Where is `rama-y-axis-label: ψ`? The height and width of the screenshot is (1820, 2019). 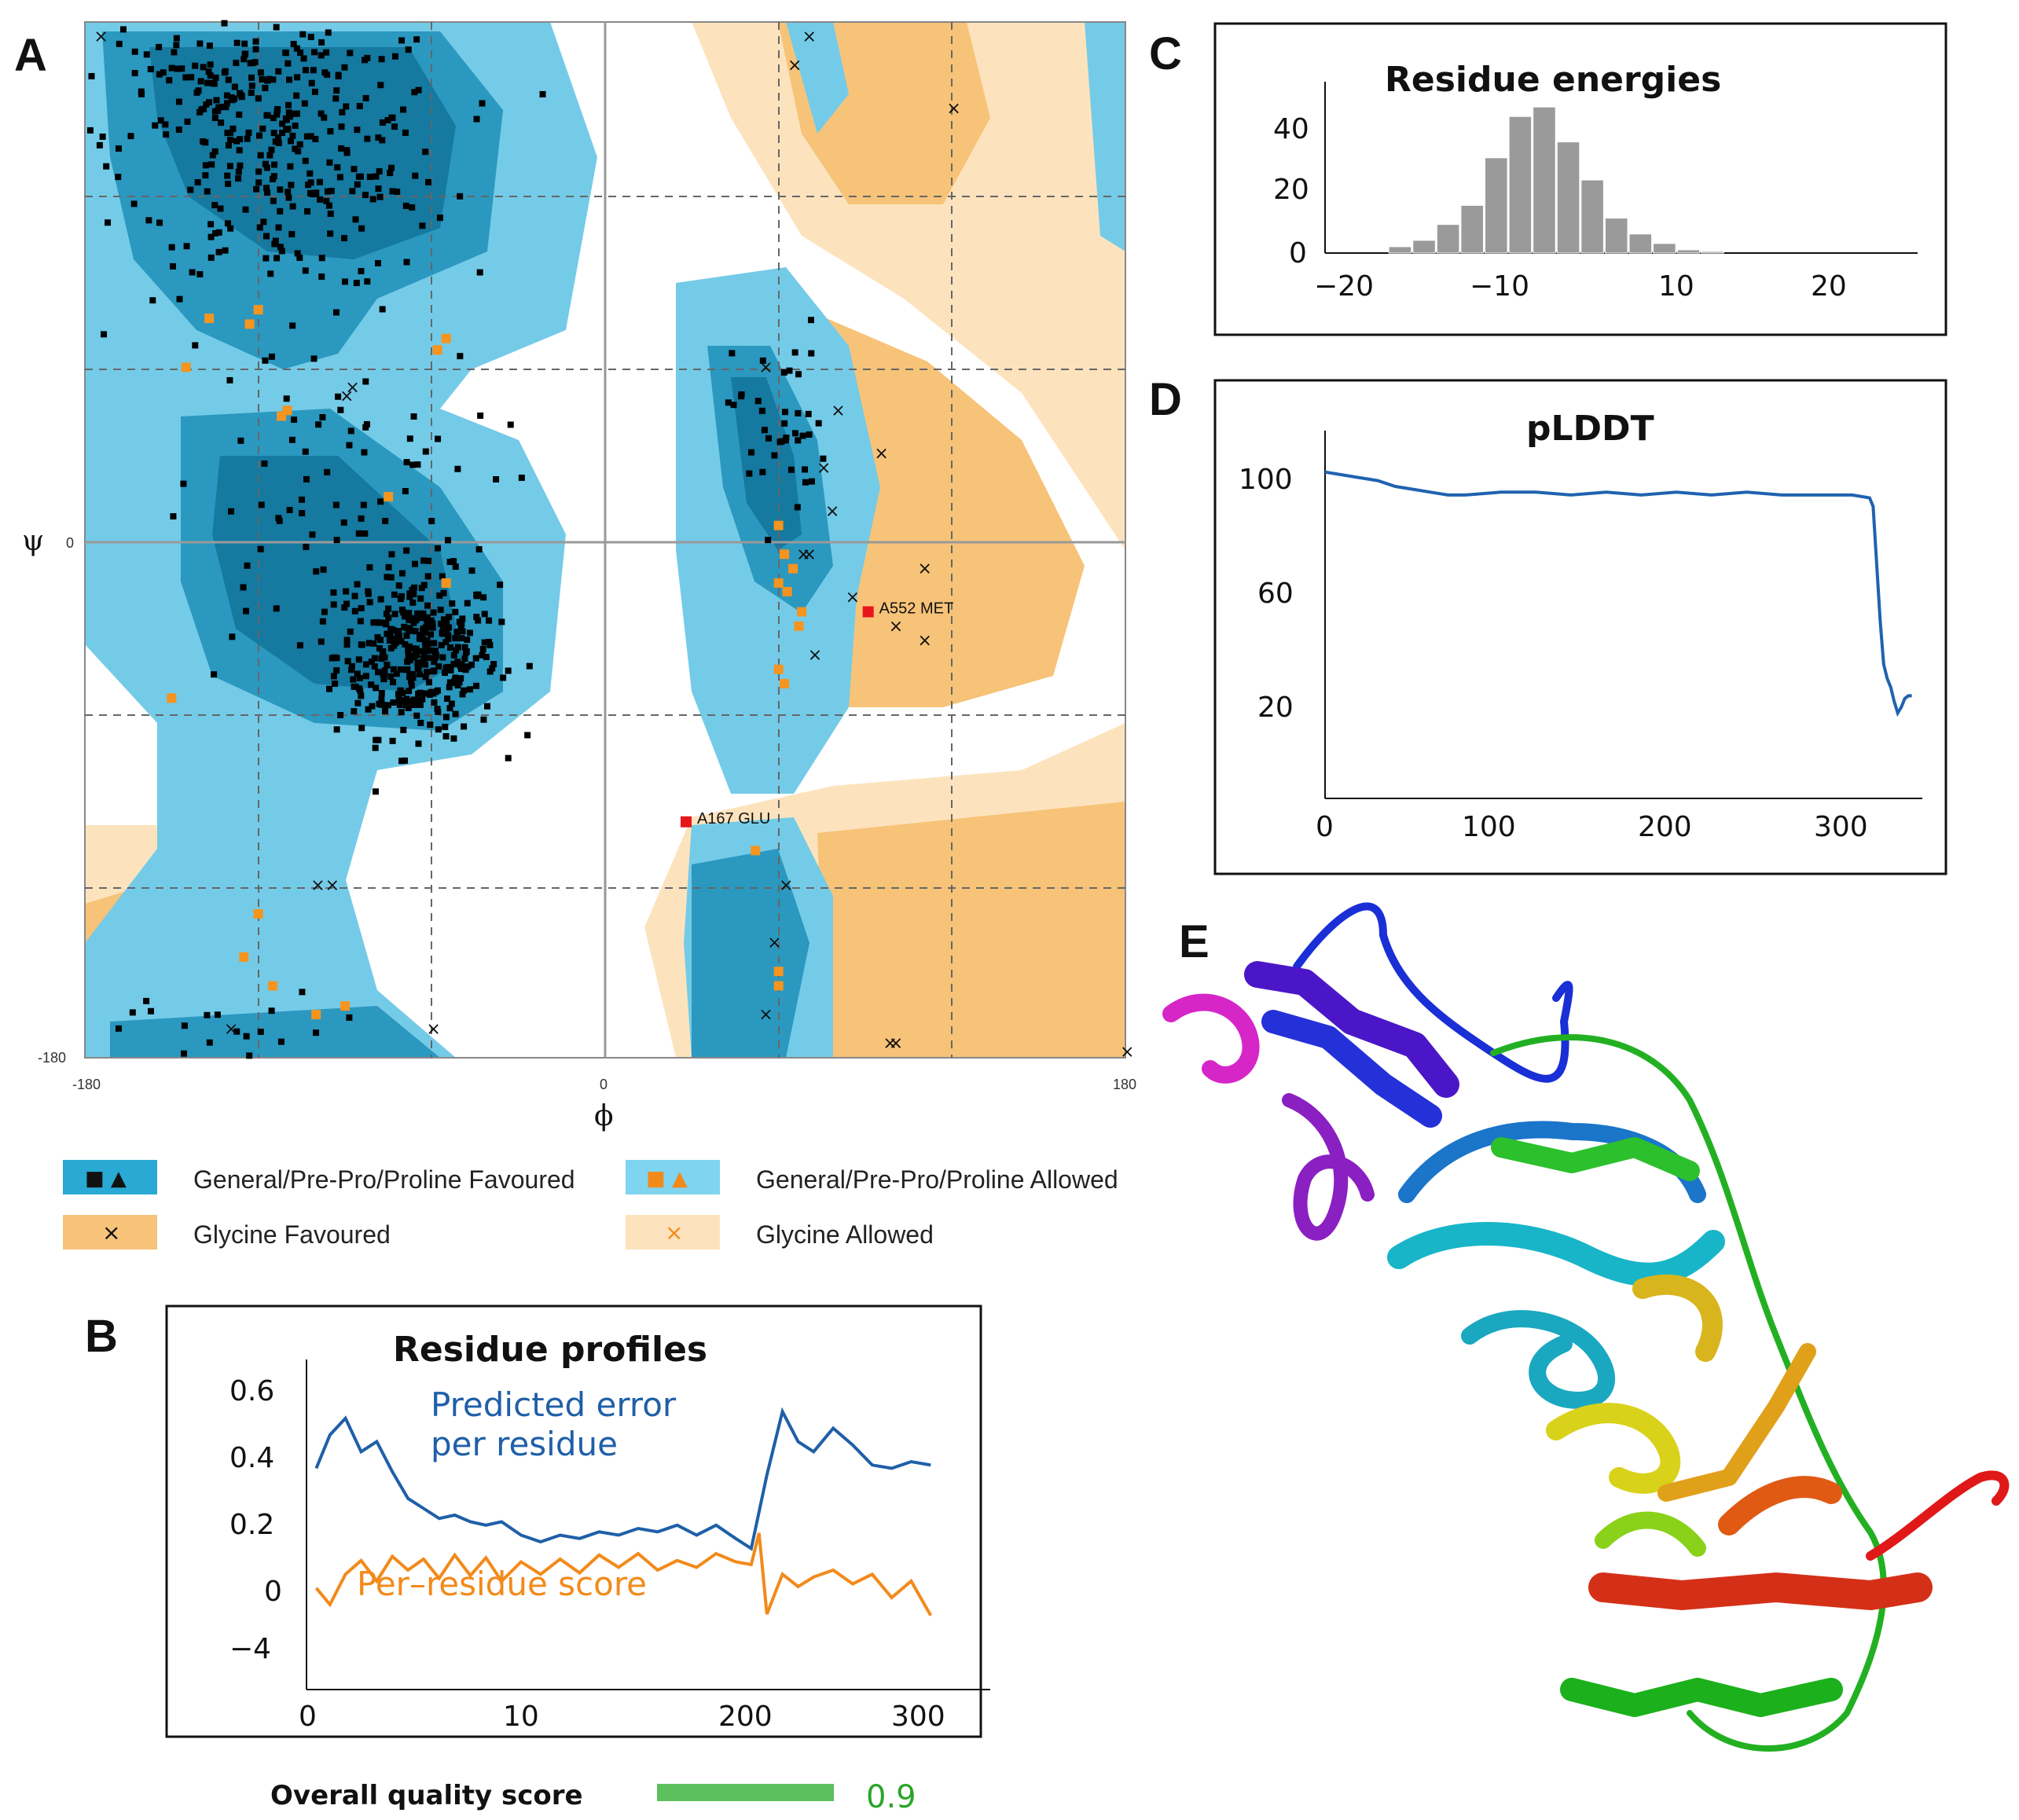 rama-y-axis-label: ψ is located at coordinates (33, 541).